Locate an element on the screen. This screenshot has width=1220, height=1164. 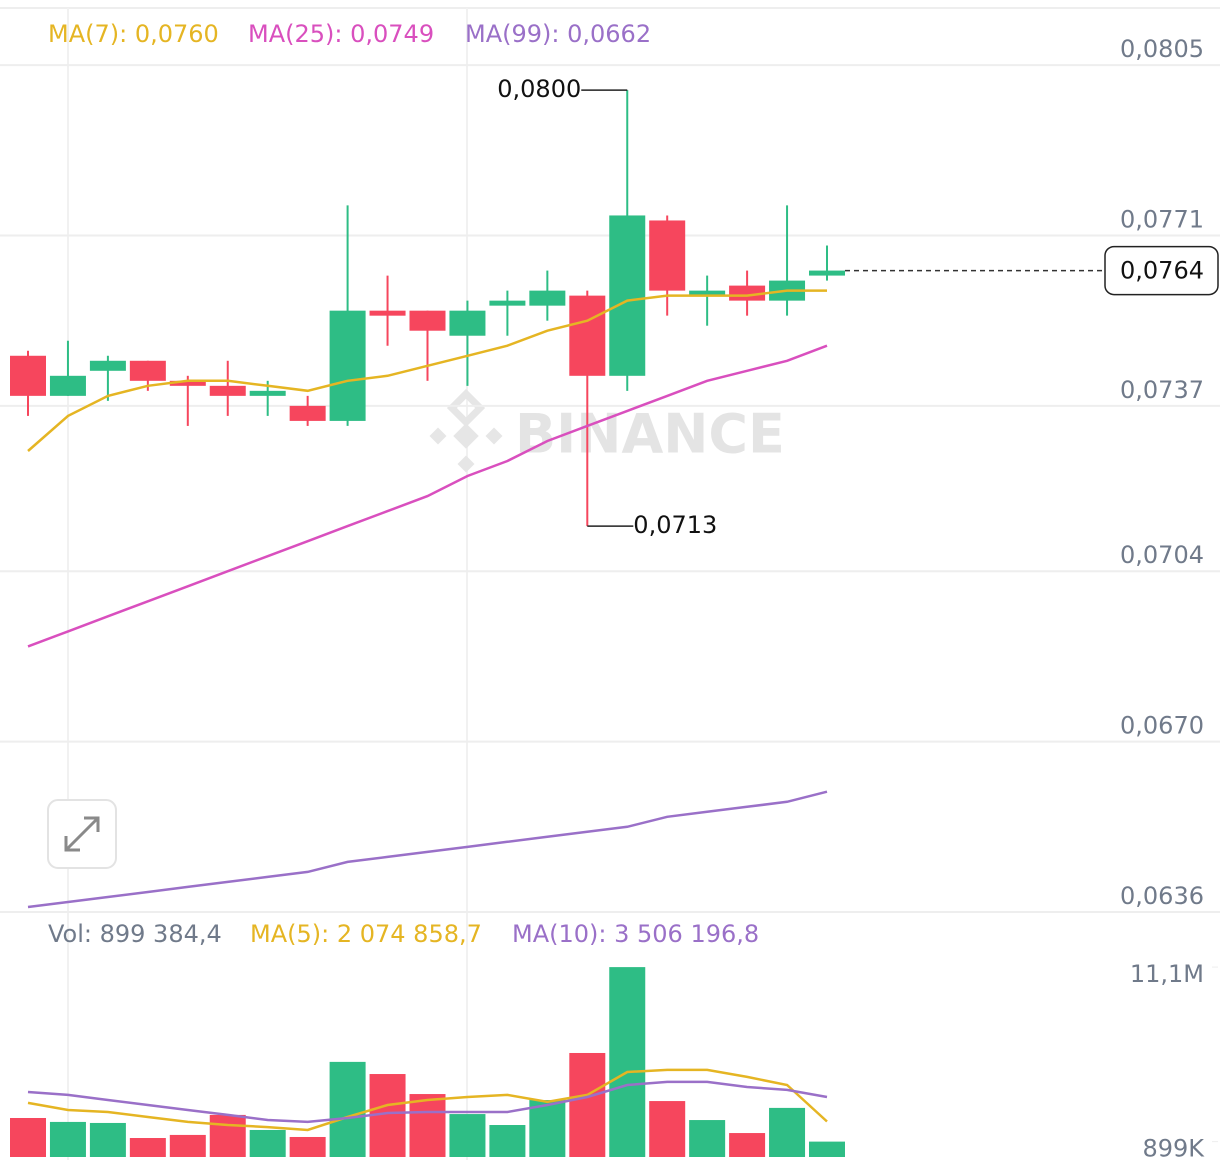
y-tick-label: 0,0704 is located at coordinates (1162, 555).